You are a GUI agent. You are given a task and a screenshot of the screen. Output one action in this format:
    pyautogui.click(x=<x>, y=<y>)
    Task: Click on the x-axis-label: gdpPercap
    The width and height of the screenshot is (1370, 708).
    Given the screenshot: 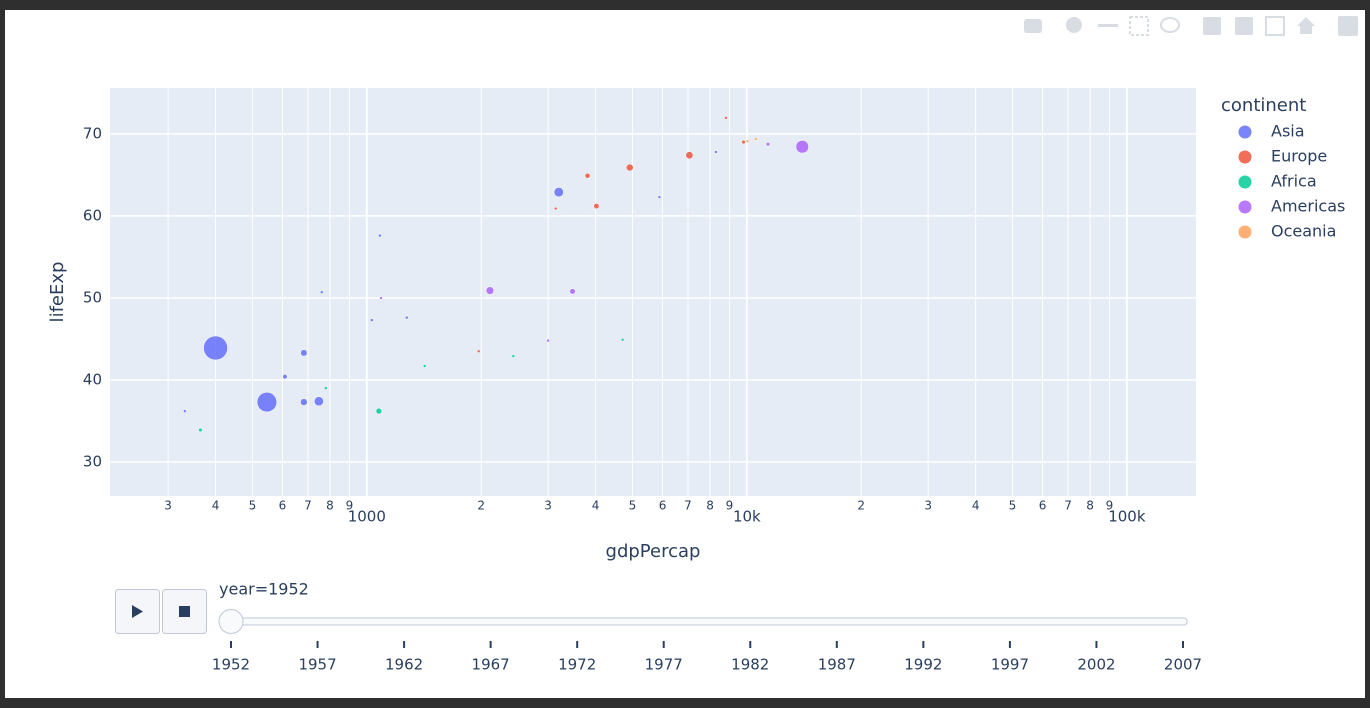 What is the action you would take?
    pyautogui.click(x=653, y=551)
    